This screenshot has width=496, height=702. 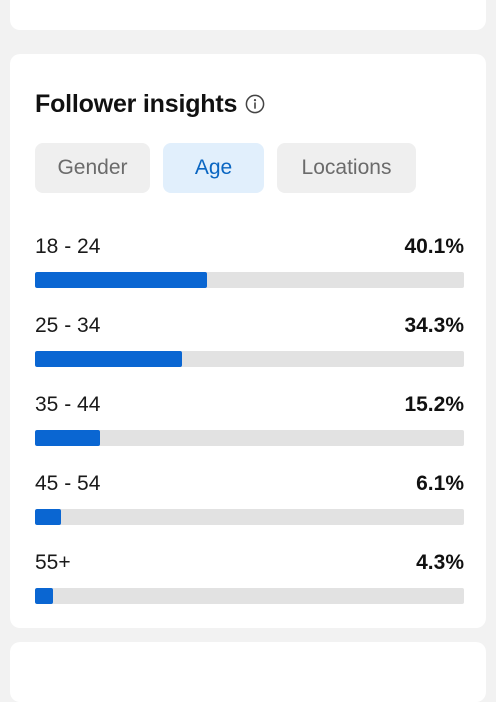 What do you see at coordinates (255, 104) in the screenshot?
I see `info-circle-icon` at bounding box center [255, 104].